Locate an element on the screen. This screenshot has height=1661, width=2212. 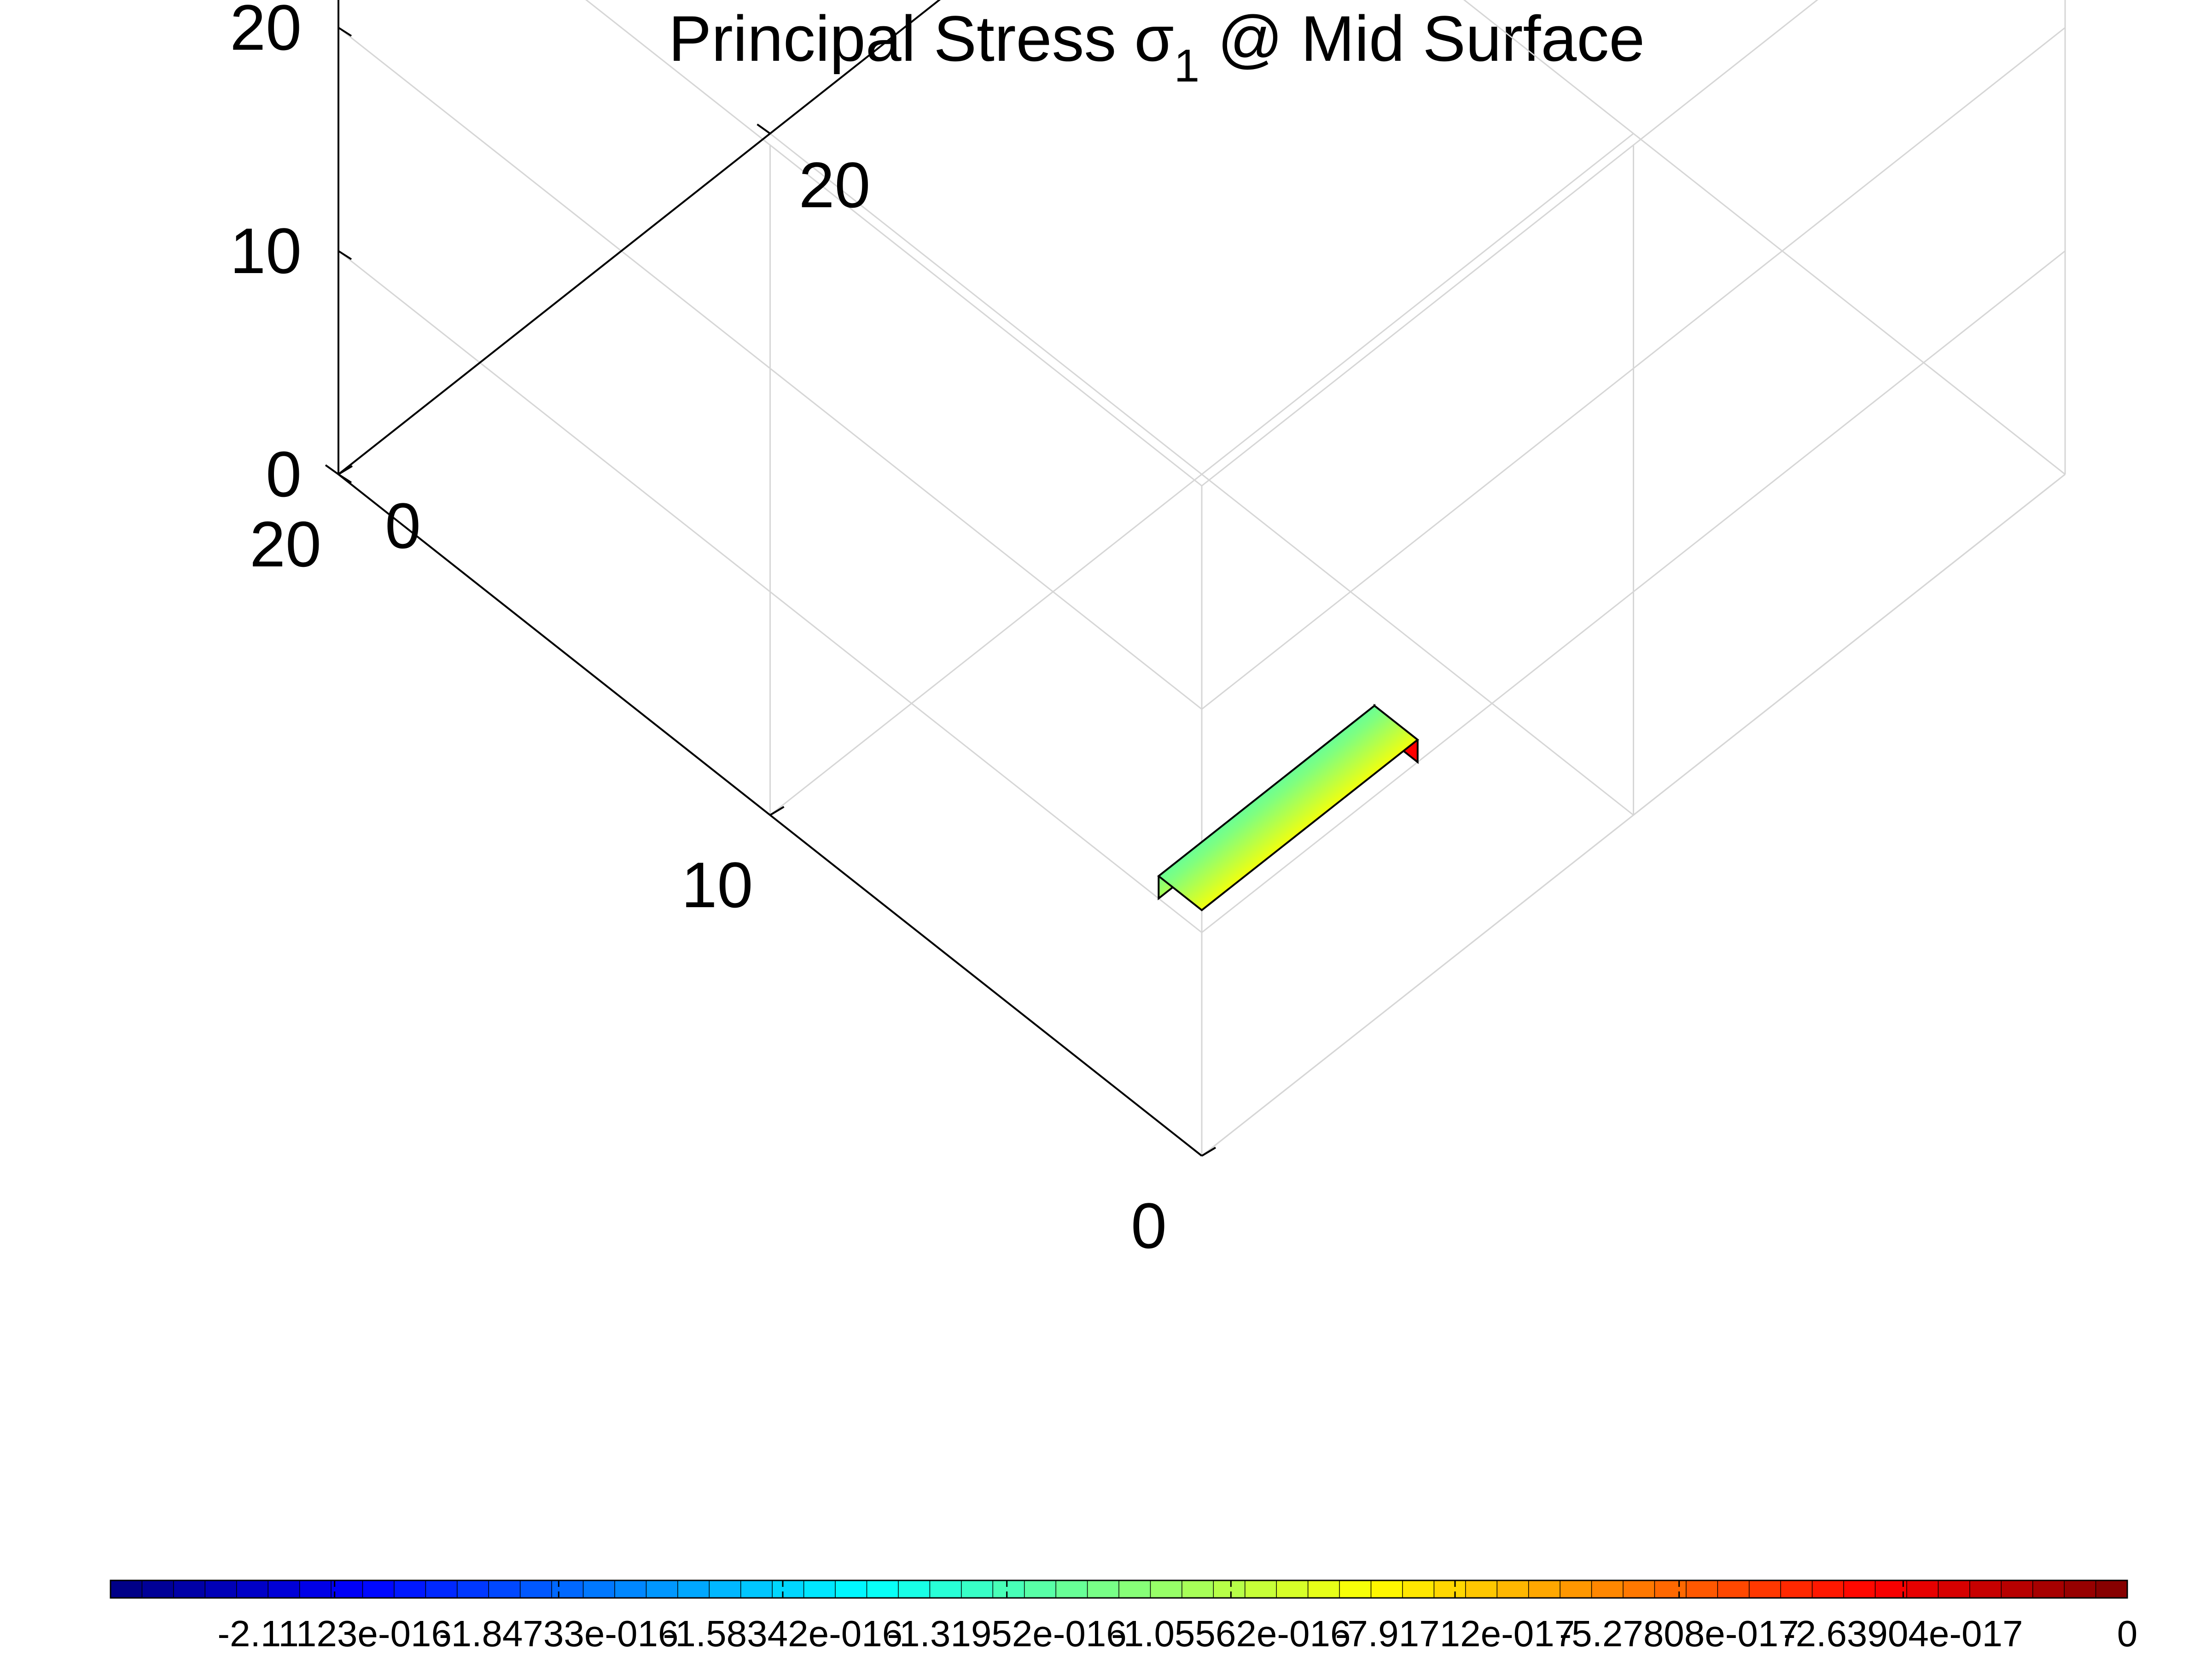
colorbar-tick-label: -5.27808e-017 is located at coordinates (1679, 1633).